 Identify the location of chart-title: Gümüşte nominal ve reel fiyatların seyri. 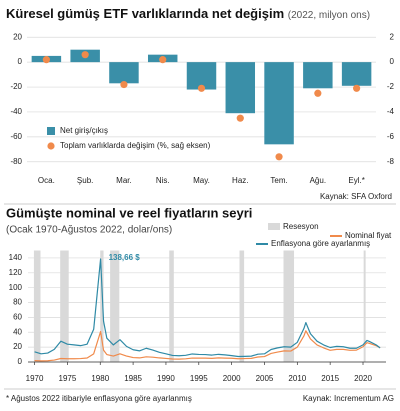
(129, 212).